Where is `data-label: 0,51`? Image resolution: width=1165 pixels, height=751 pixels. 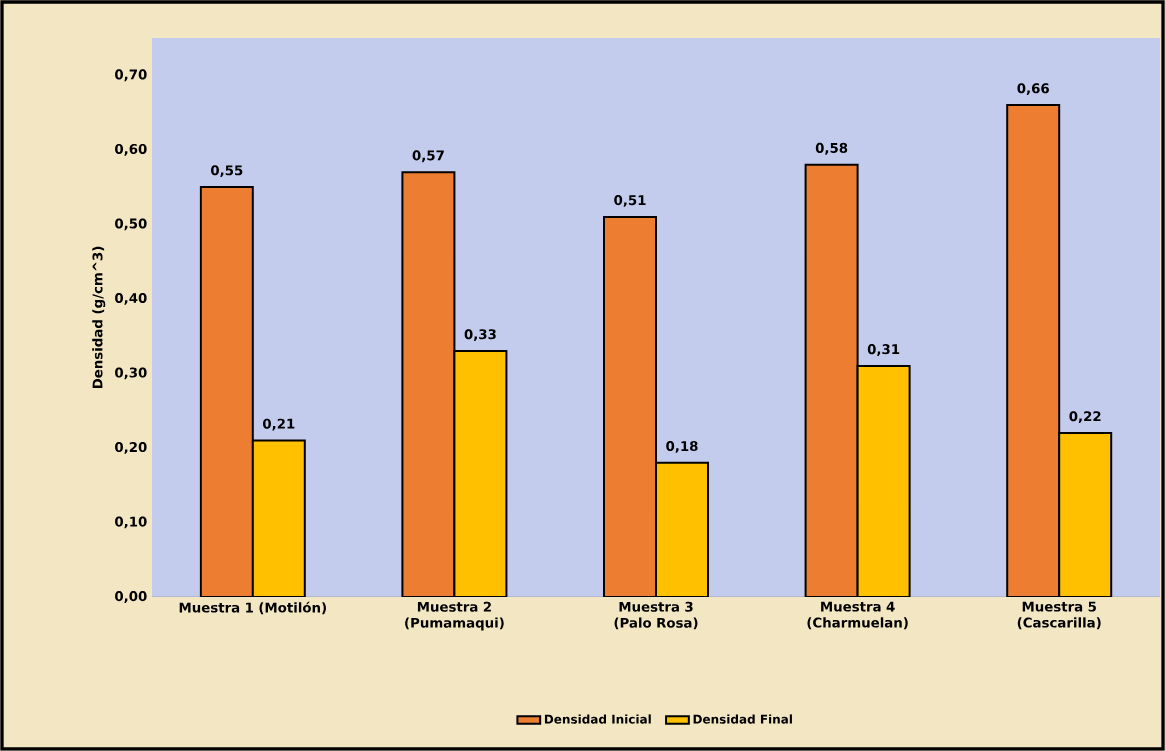 data-label: 0,51 is located at coordinates (630, 201).